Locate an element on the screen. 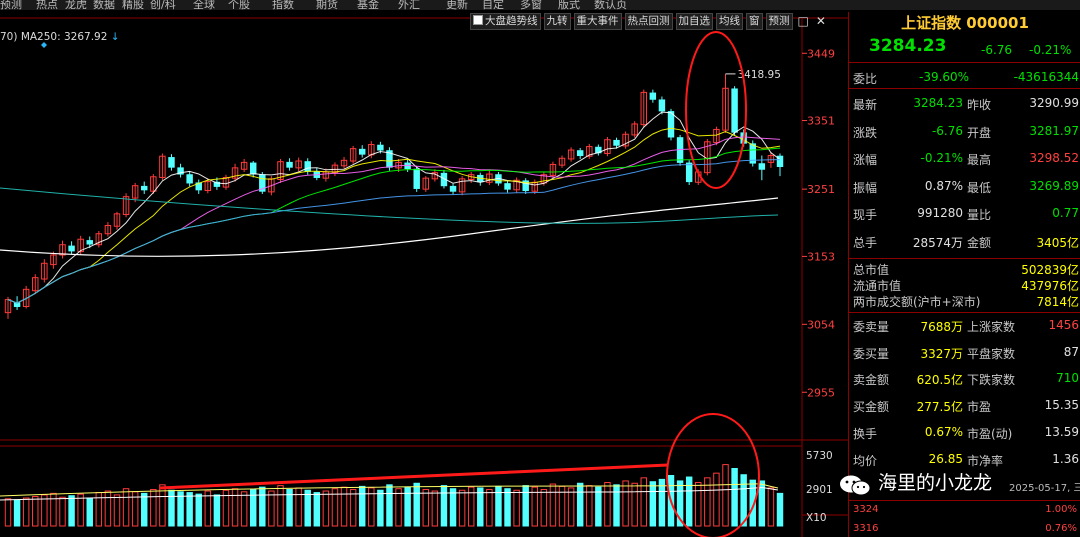 This screenshot has width=1080, height=537. y-tick-label: 3054 is located at coordinates (821, 324).